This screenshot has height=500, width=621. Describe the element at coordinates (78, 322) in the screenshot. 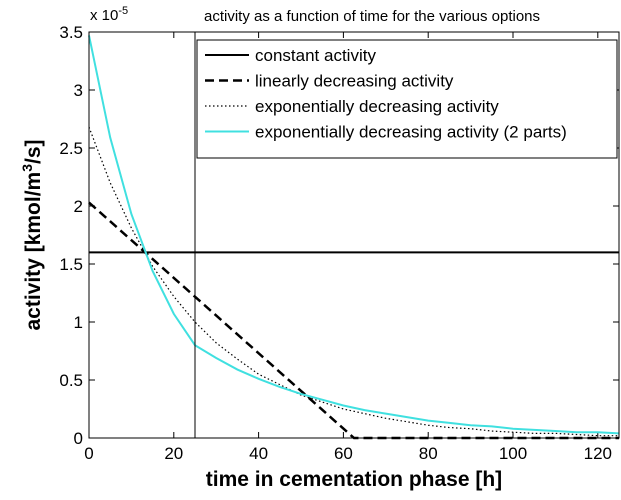

I see `y-tick-label: 1` at that location.